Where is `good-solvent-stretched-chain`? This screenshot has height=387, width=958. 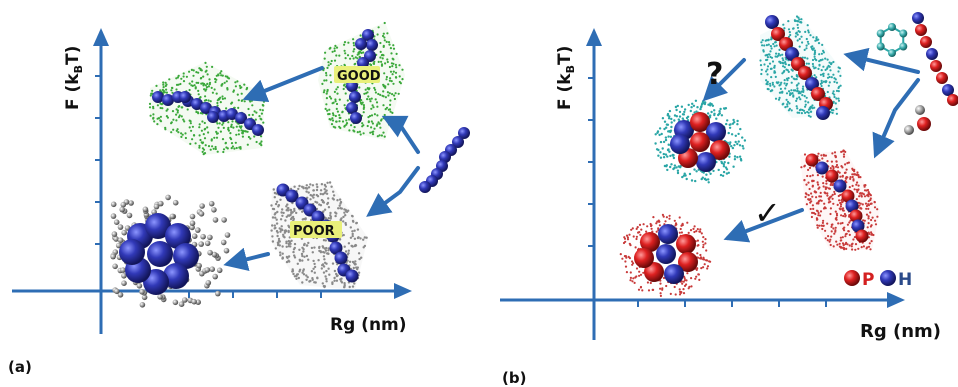
good-solvent-stretched-chain is located at coordinates (207, 108).